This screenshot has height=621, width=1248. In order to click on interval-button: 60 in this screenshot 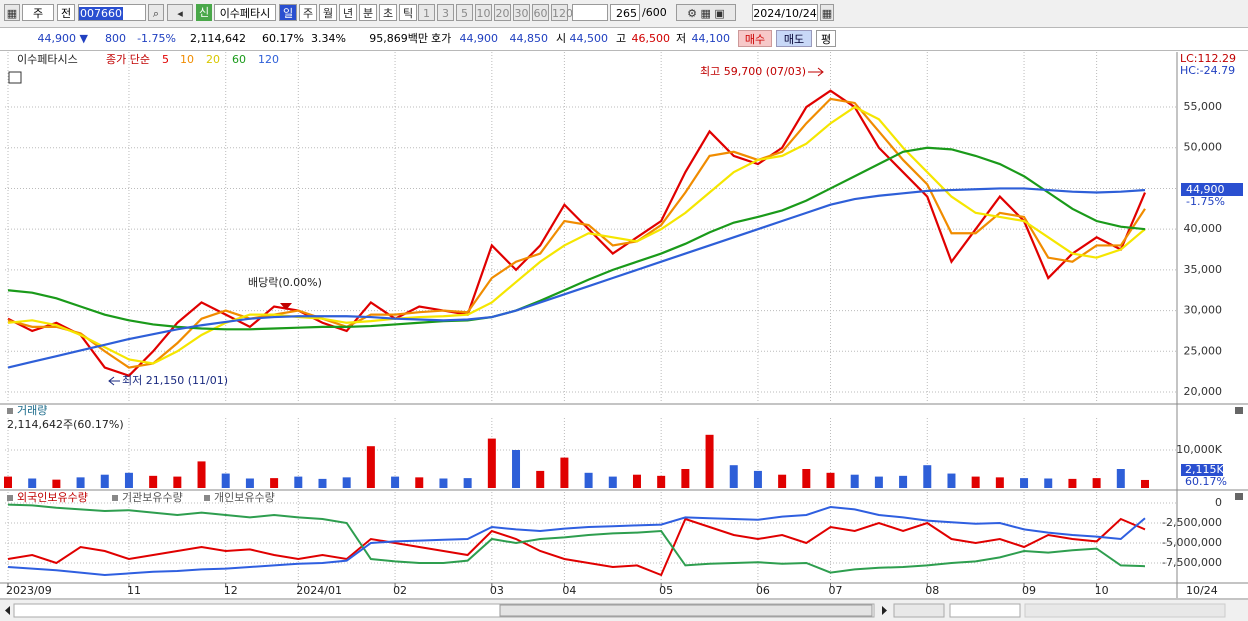, I will do `click(540, 12)`.